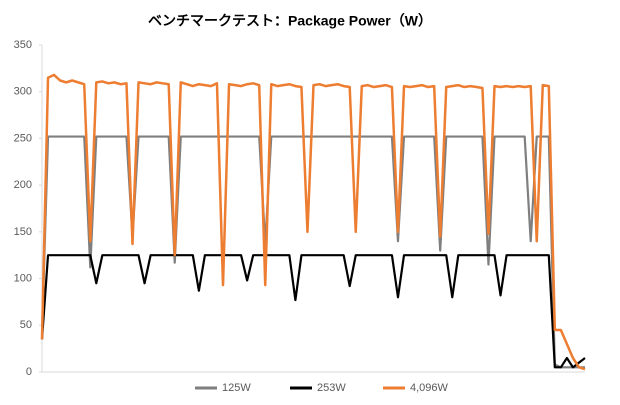 The width and height of the screenshot is (620, 405). Describe the element at coordinates (23, 45) in the screenshot. I see `y-tick-label: 350` at that location.